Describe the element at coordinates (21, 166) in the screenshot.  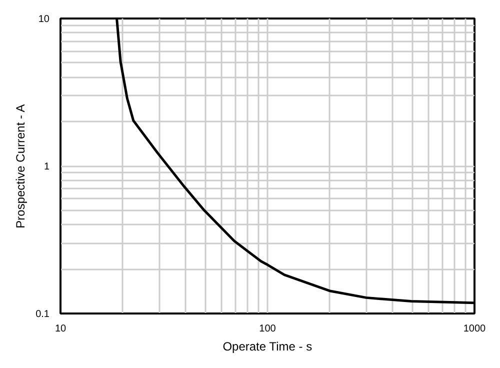
I see `y-axis-title: Prospective Current - A` at that location.